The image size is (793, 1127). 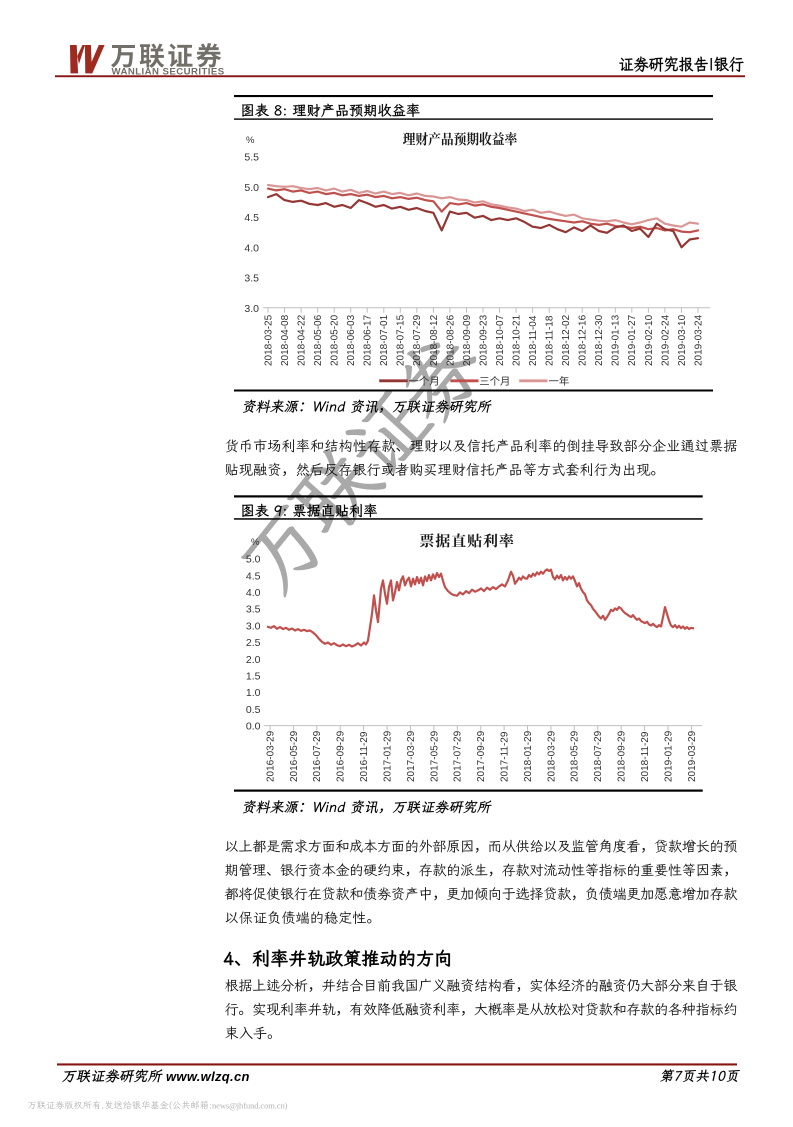 What do you see at coordinates (682, 340) in the screenshot?
I see `svg-text: 2019-03-10` at bounding box center [682, 340].